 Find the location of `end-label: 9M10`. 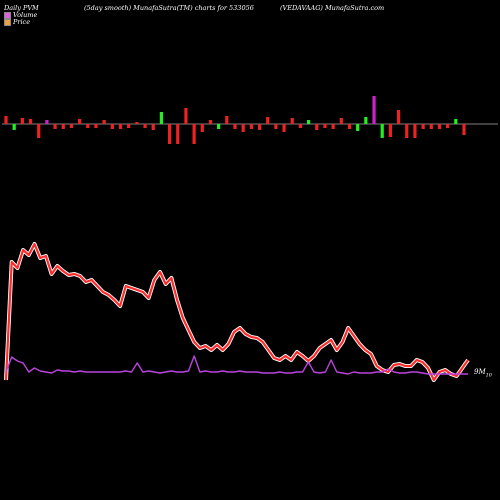

end-label: 9M10 is located at coordinates (483, 373).